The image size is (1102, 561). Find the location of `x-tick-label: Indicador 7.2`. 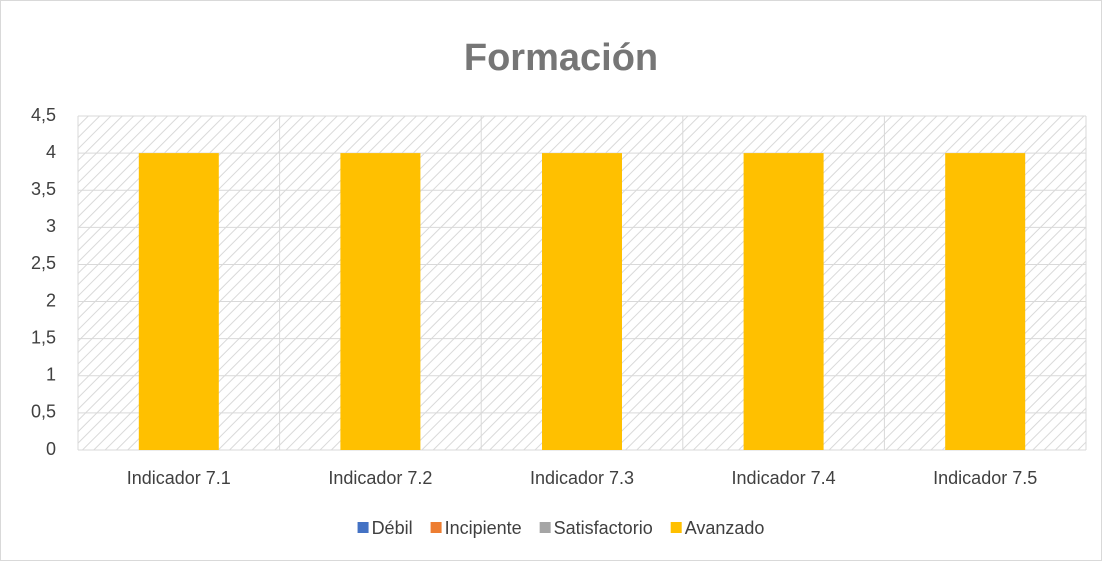

x-tick-label: Indicador 7.2 is located at coordinates (380, 478).